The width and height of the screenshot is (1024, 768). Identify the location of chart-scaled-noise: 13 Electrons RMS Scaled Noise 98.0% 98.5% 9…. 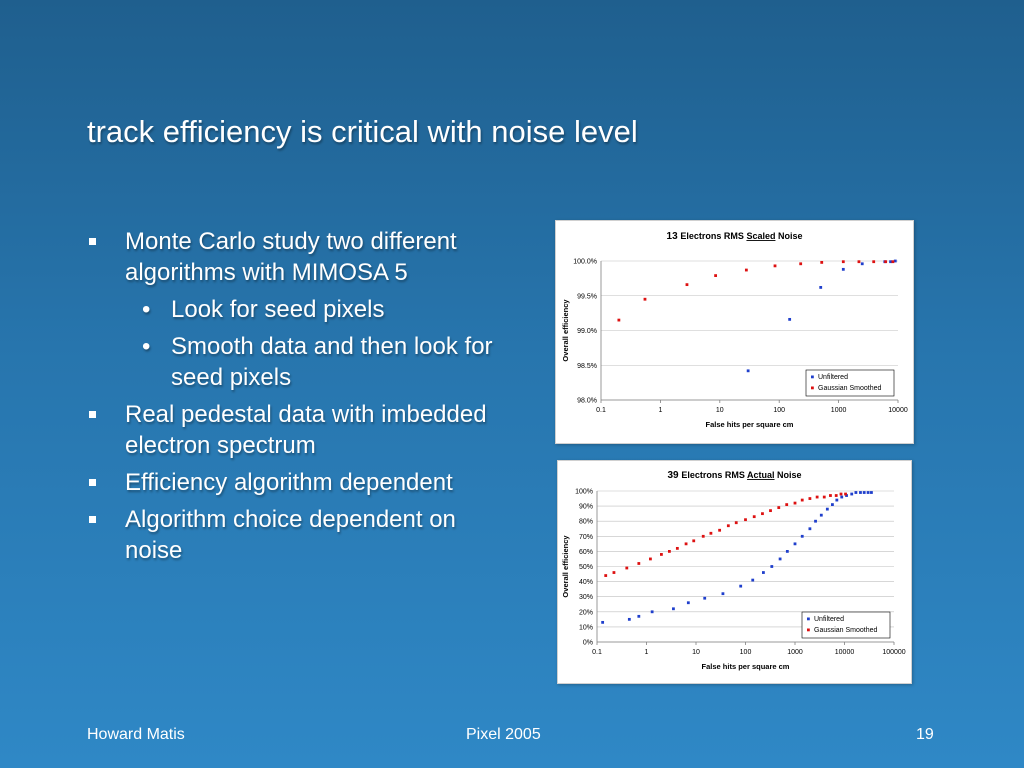
(734, 332).